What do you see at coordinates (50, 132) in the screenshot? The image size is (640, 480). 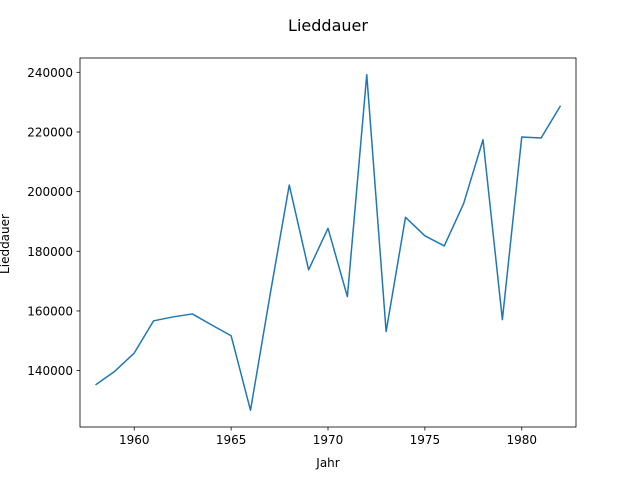 I see `y-tick-label: 220000` at bounding box center [50, 132].